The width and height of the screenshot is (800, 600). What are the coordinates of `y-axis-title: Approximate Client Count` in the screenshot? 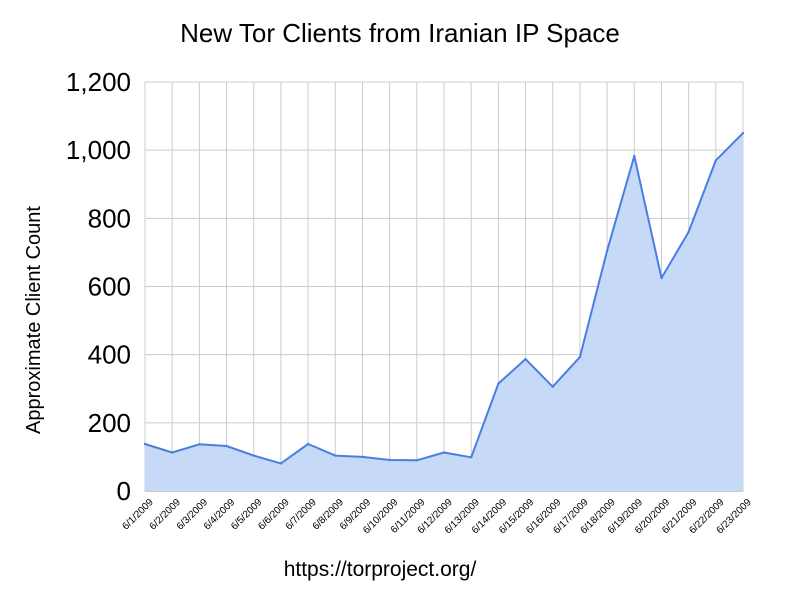 It's located at (34, 320).